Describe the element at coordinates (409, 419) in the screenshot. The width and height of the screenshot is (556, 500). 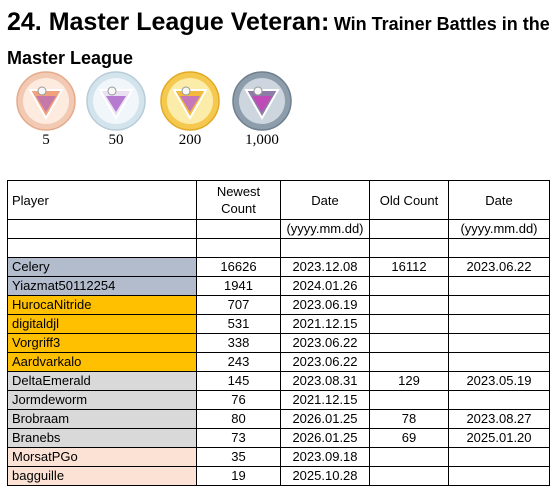
I see `old-count: 78` at that location.